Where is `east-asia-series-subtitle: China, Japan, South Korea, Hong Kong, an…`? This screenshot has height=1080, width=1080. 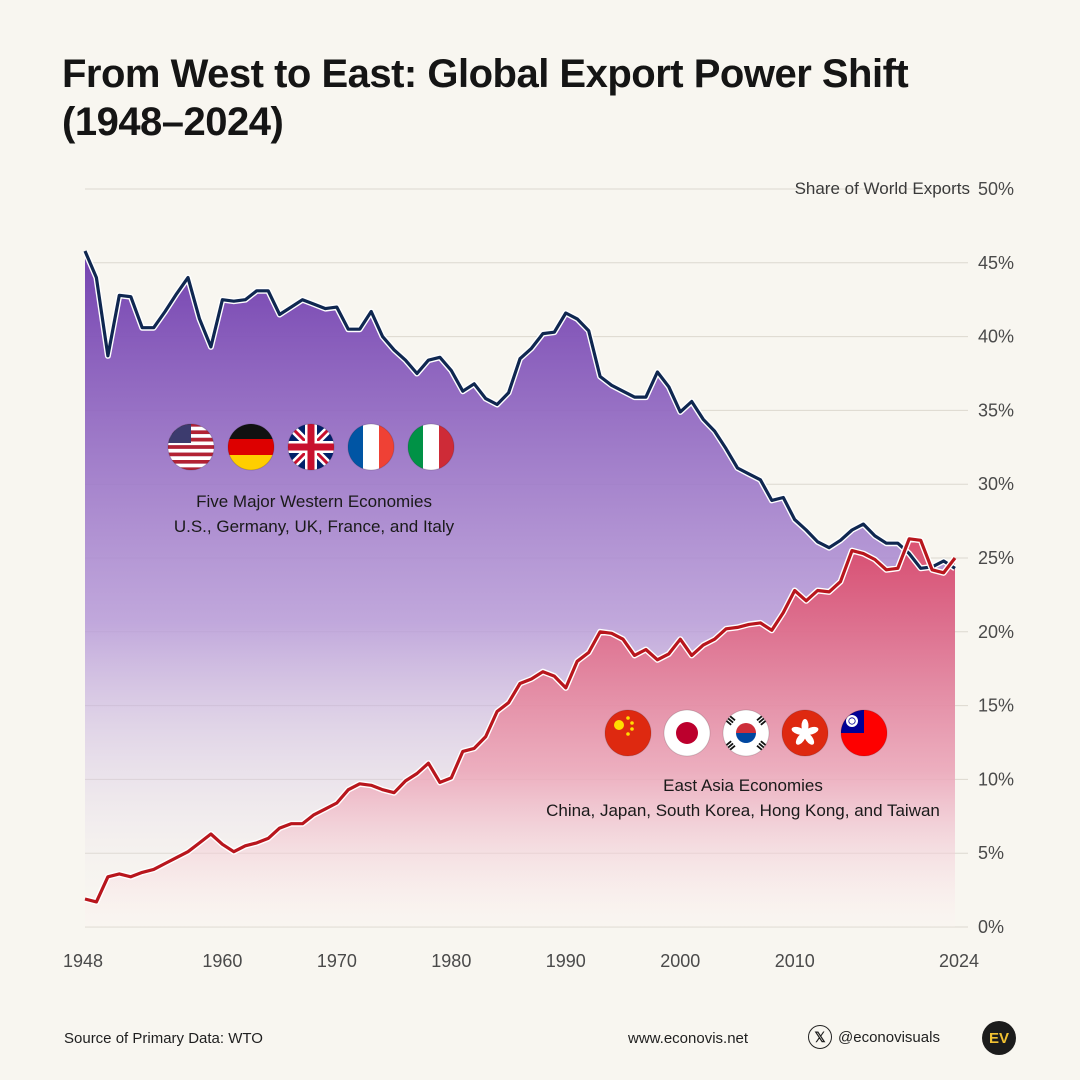 east-asia-series-subtitle: China, Japan, South Korea, Hong Kong, an… is located at coordinates (743, 810).